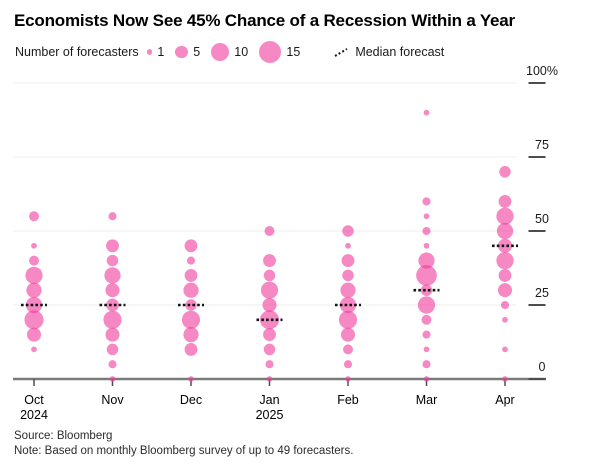 The image size is (600, 471). What do you see at coordinates (542, 71) in the screenshot?
I see `y-tick-label: 100%` at bounding box center [542, 71].